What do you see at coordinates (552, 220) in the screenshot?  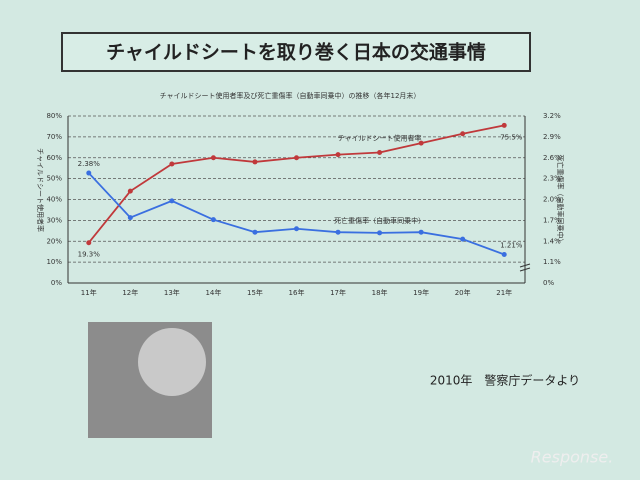 I see `y2-tick-label: 1.7%` at bounding box center [552, 220].